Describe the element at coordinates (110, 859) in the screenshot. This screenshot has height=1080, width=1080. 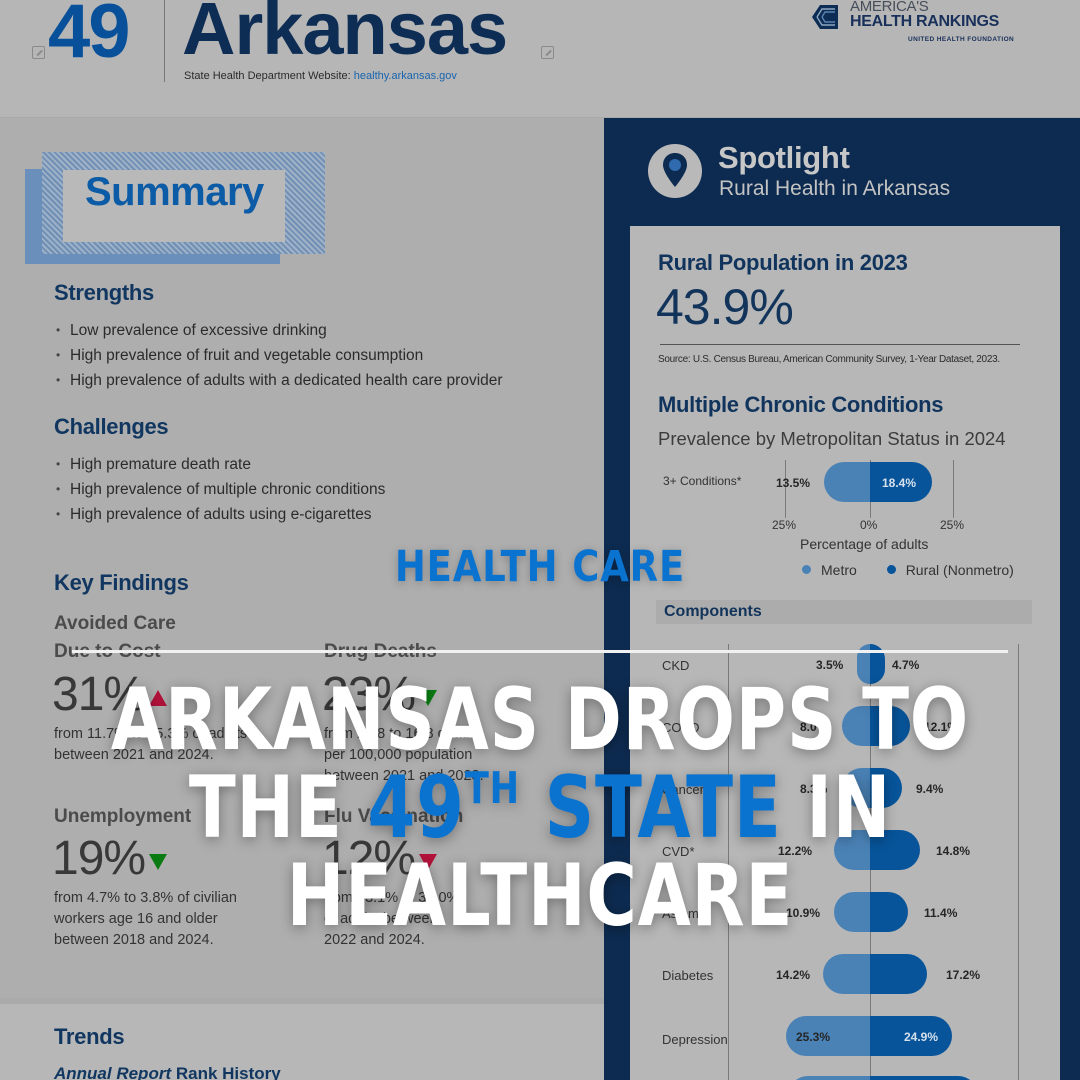
I see `finding-value: 19%` at that location.